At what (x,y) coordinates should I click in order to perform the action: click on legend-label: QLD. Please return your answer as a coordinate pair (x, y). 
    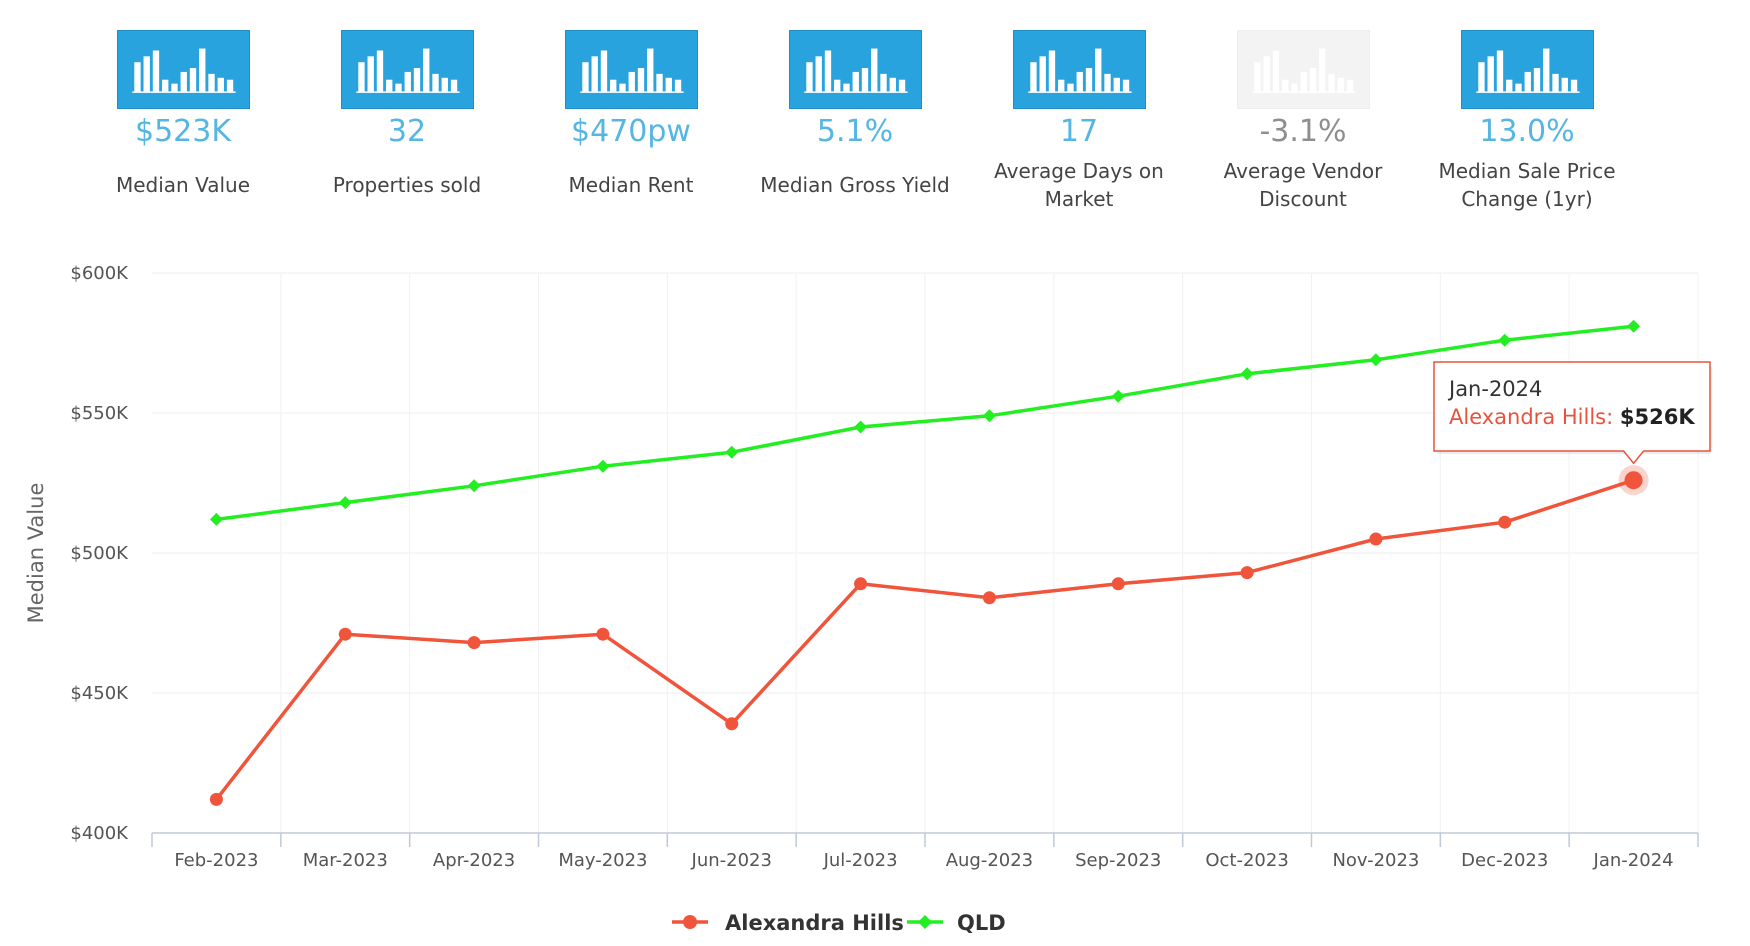
    Looking at the image, I should click on (981, 923).